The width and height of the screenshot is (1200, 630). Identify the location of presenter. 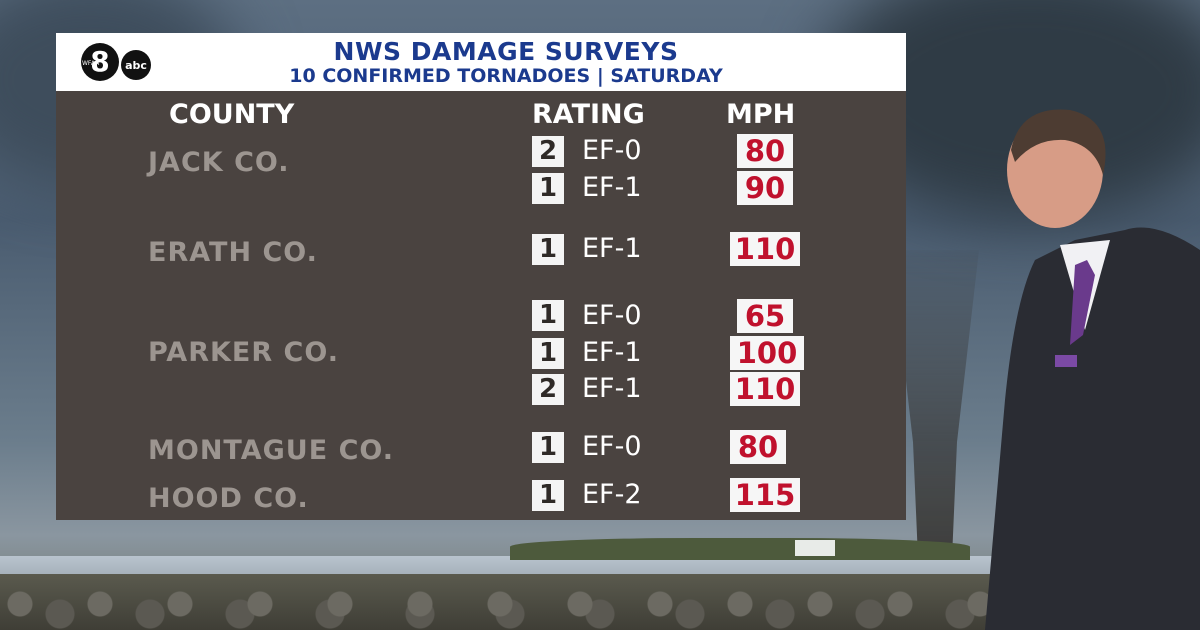
(1092, 369).